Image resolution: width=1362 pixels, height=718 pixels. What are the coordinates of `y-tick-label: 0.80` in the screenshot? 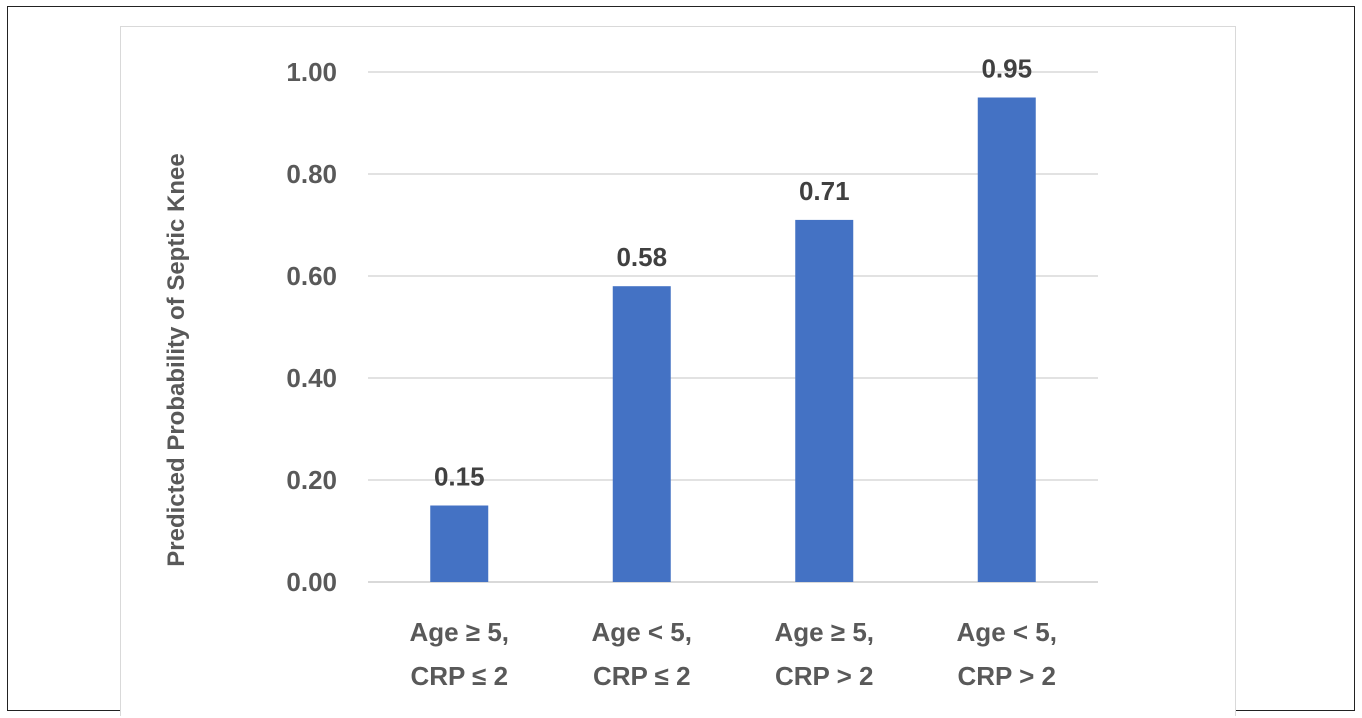 It's located at (311, 174).